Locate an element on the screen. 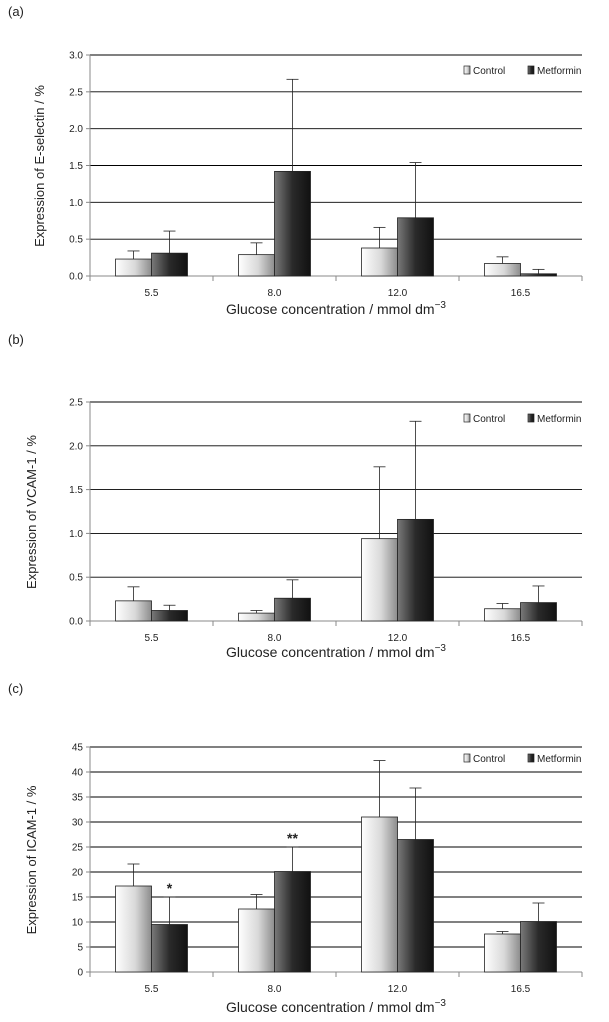 The height and width of the screenshot is (1022, 609). y-tick-label: 10 is located at coordinates (78, 923).